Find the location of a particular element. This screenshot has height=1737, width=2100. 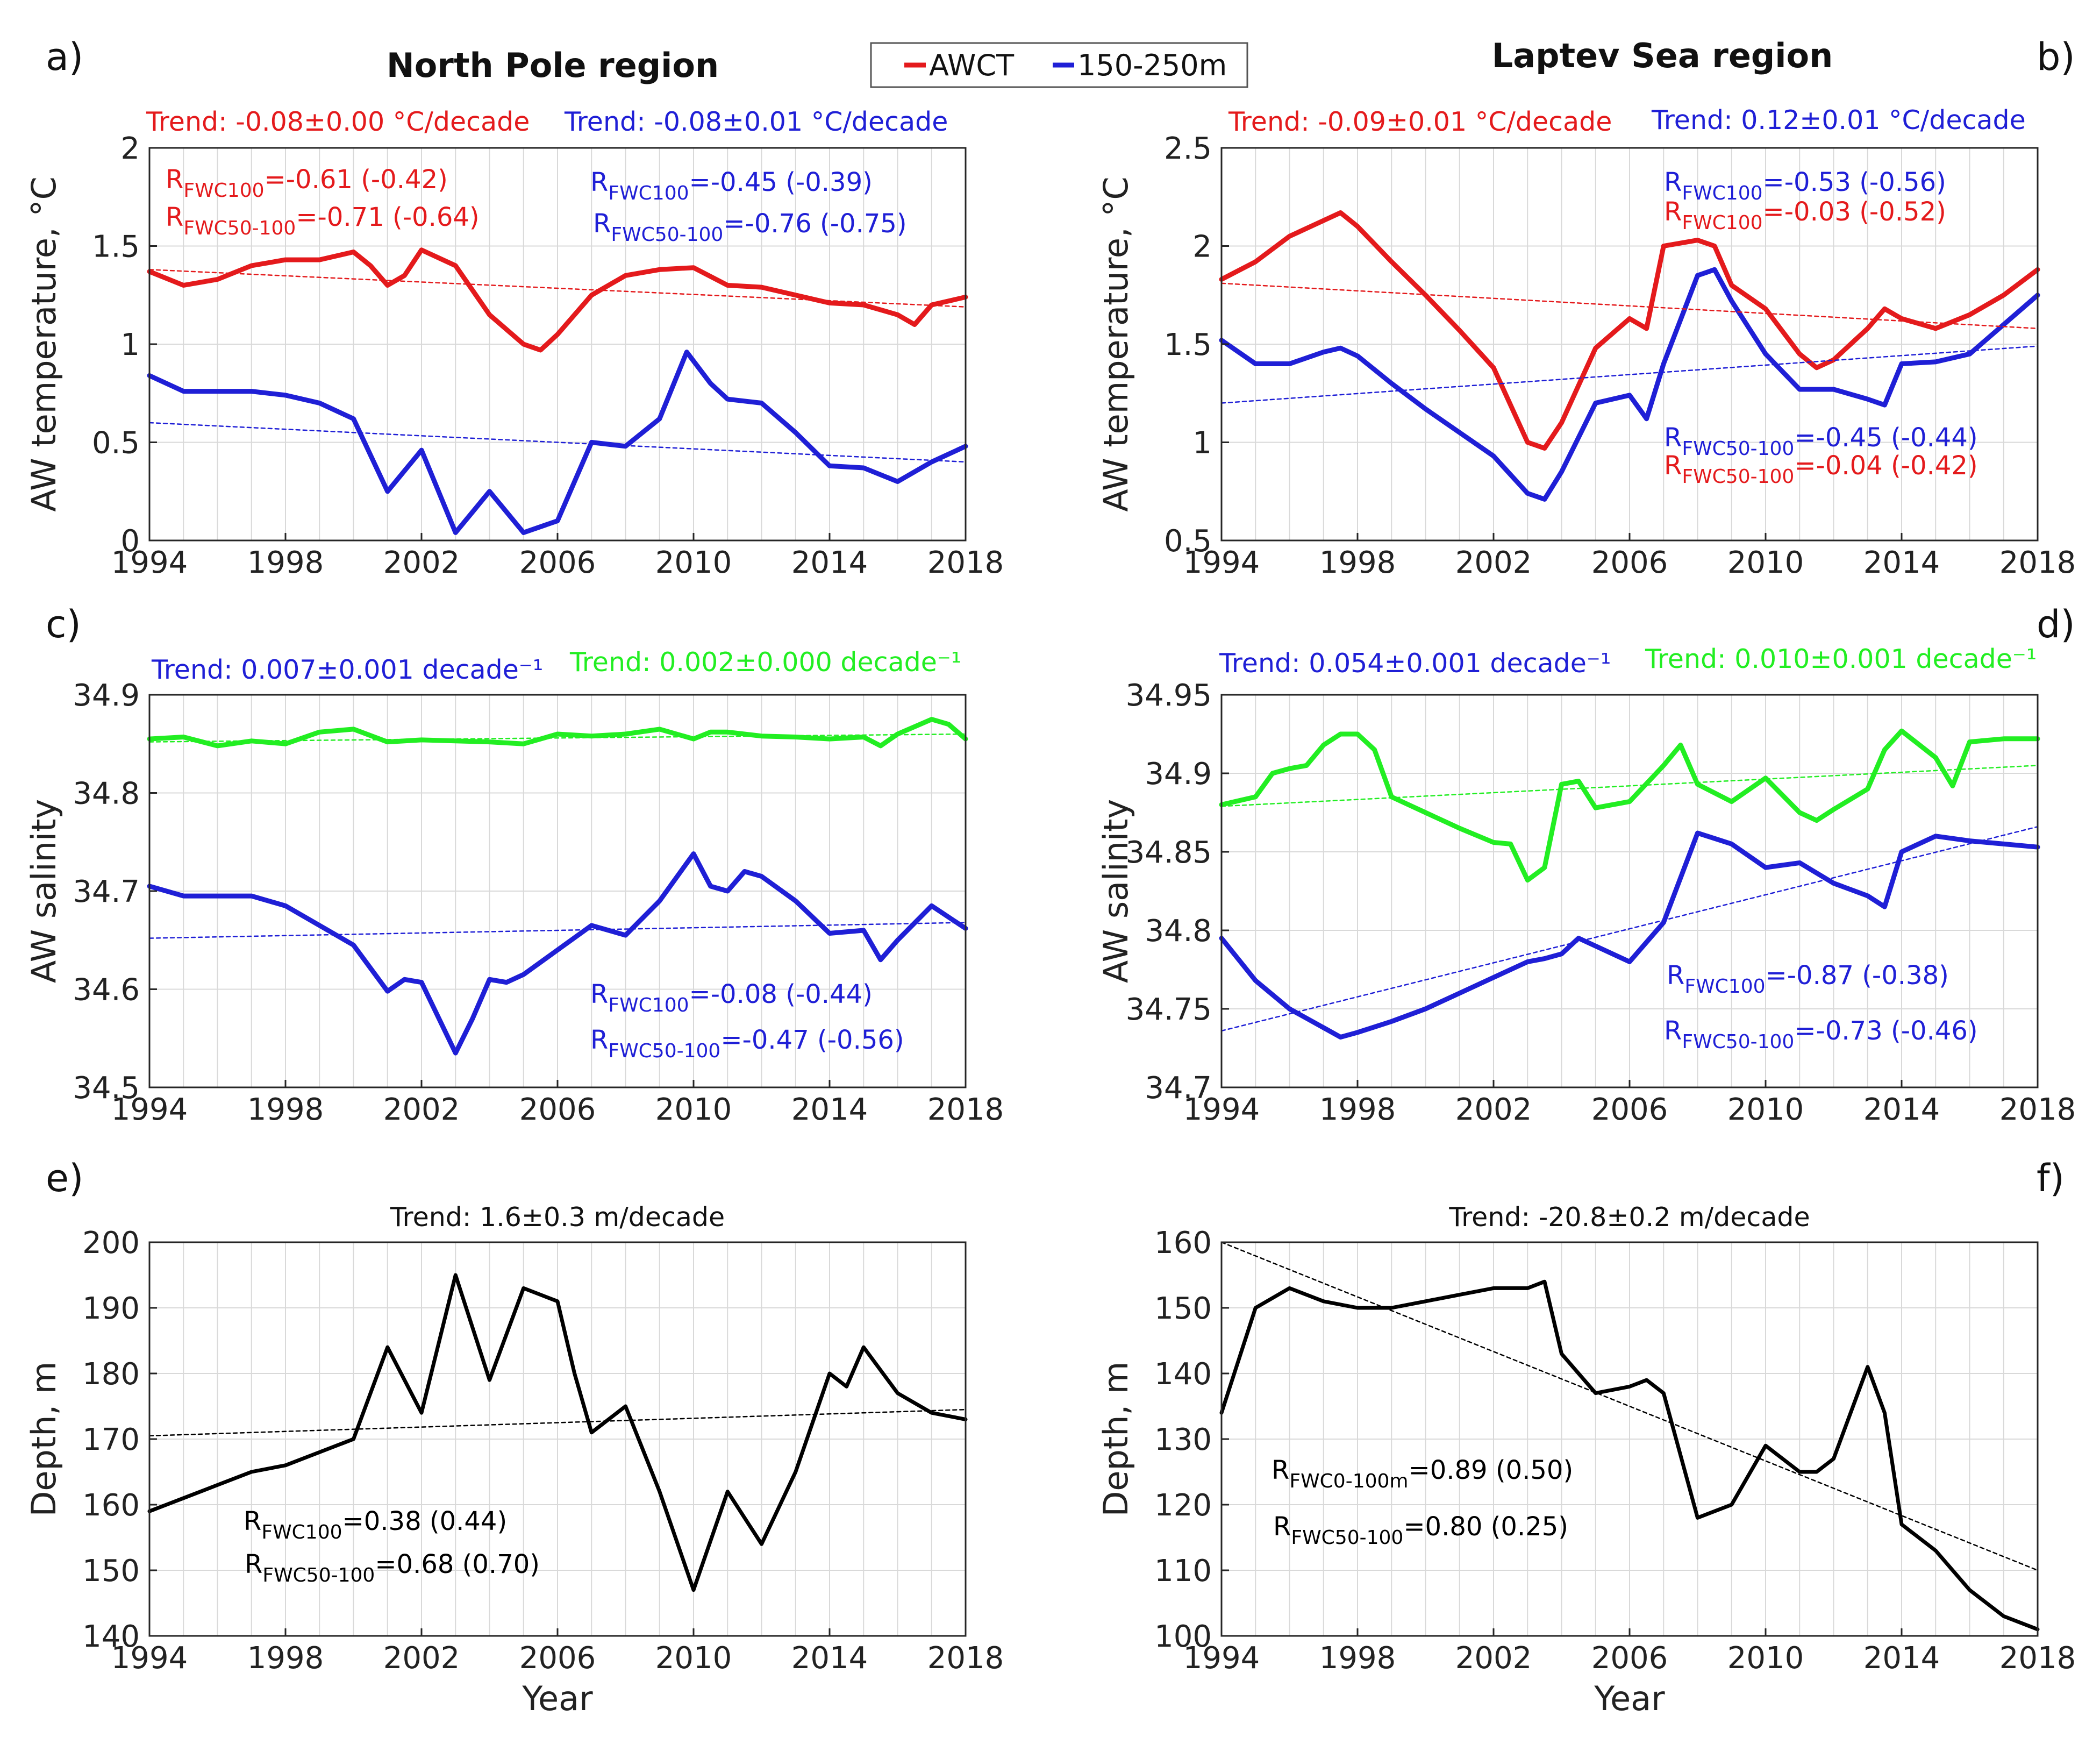

y-tick-label: 140 is located at coordinates (1183, 1374).